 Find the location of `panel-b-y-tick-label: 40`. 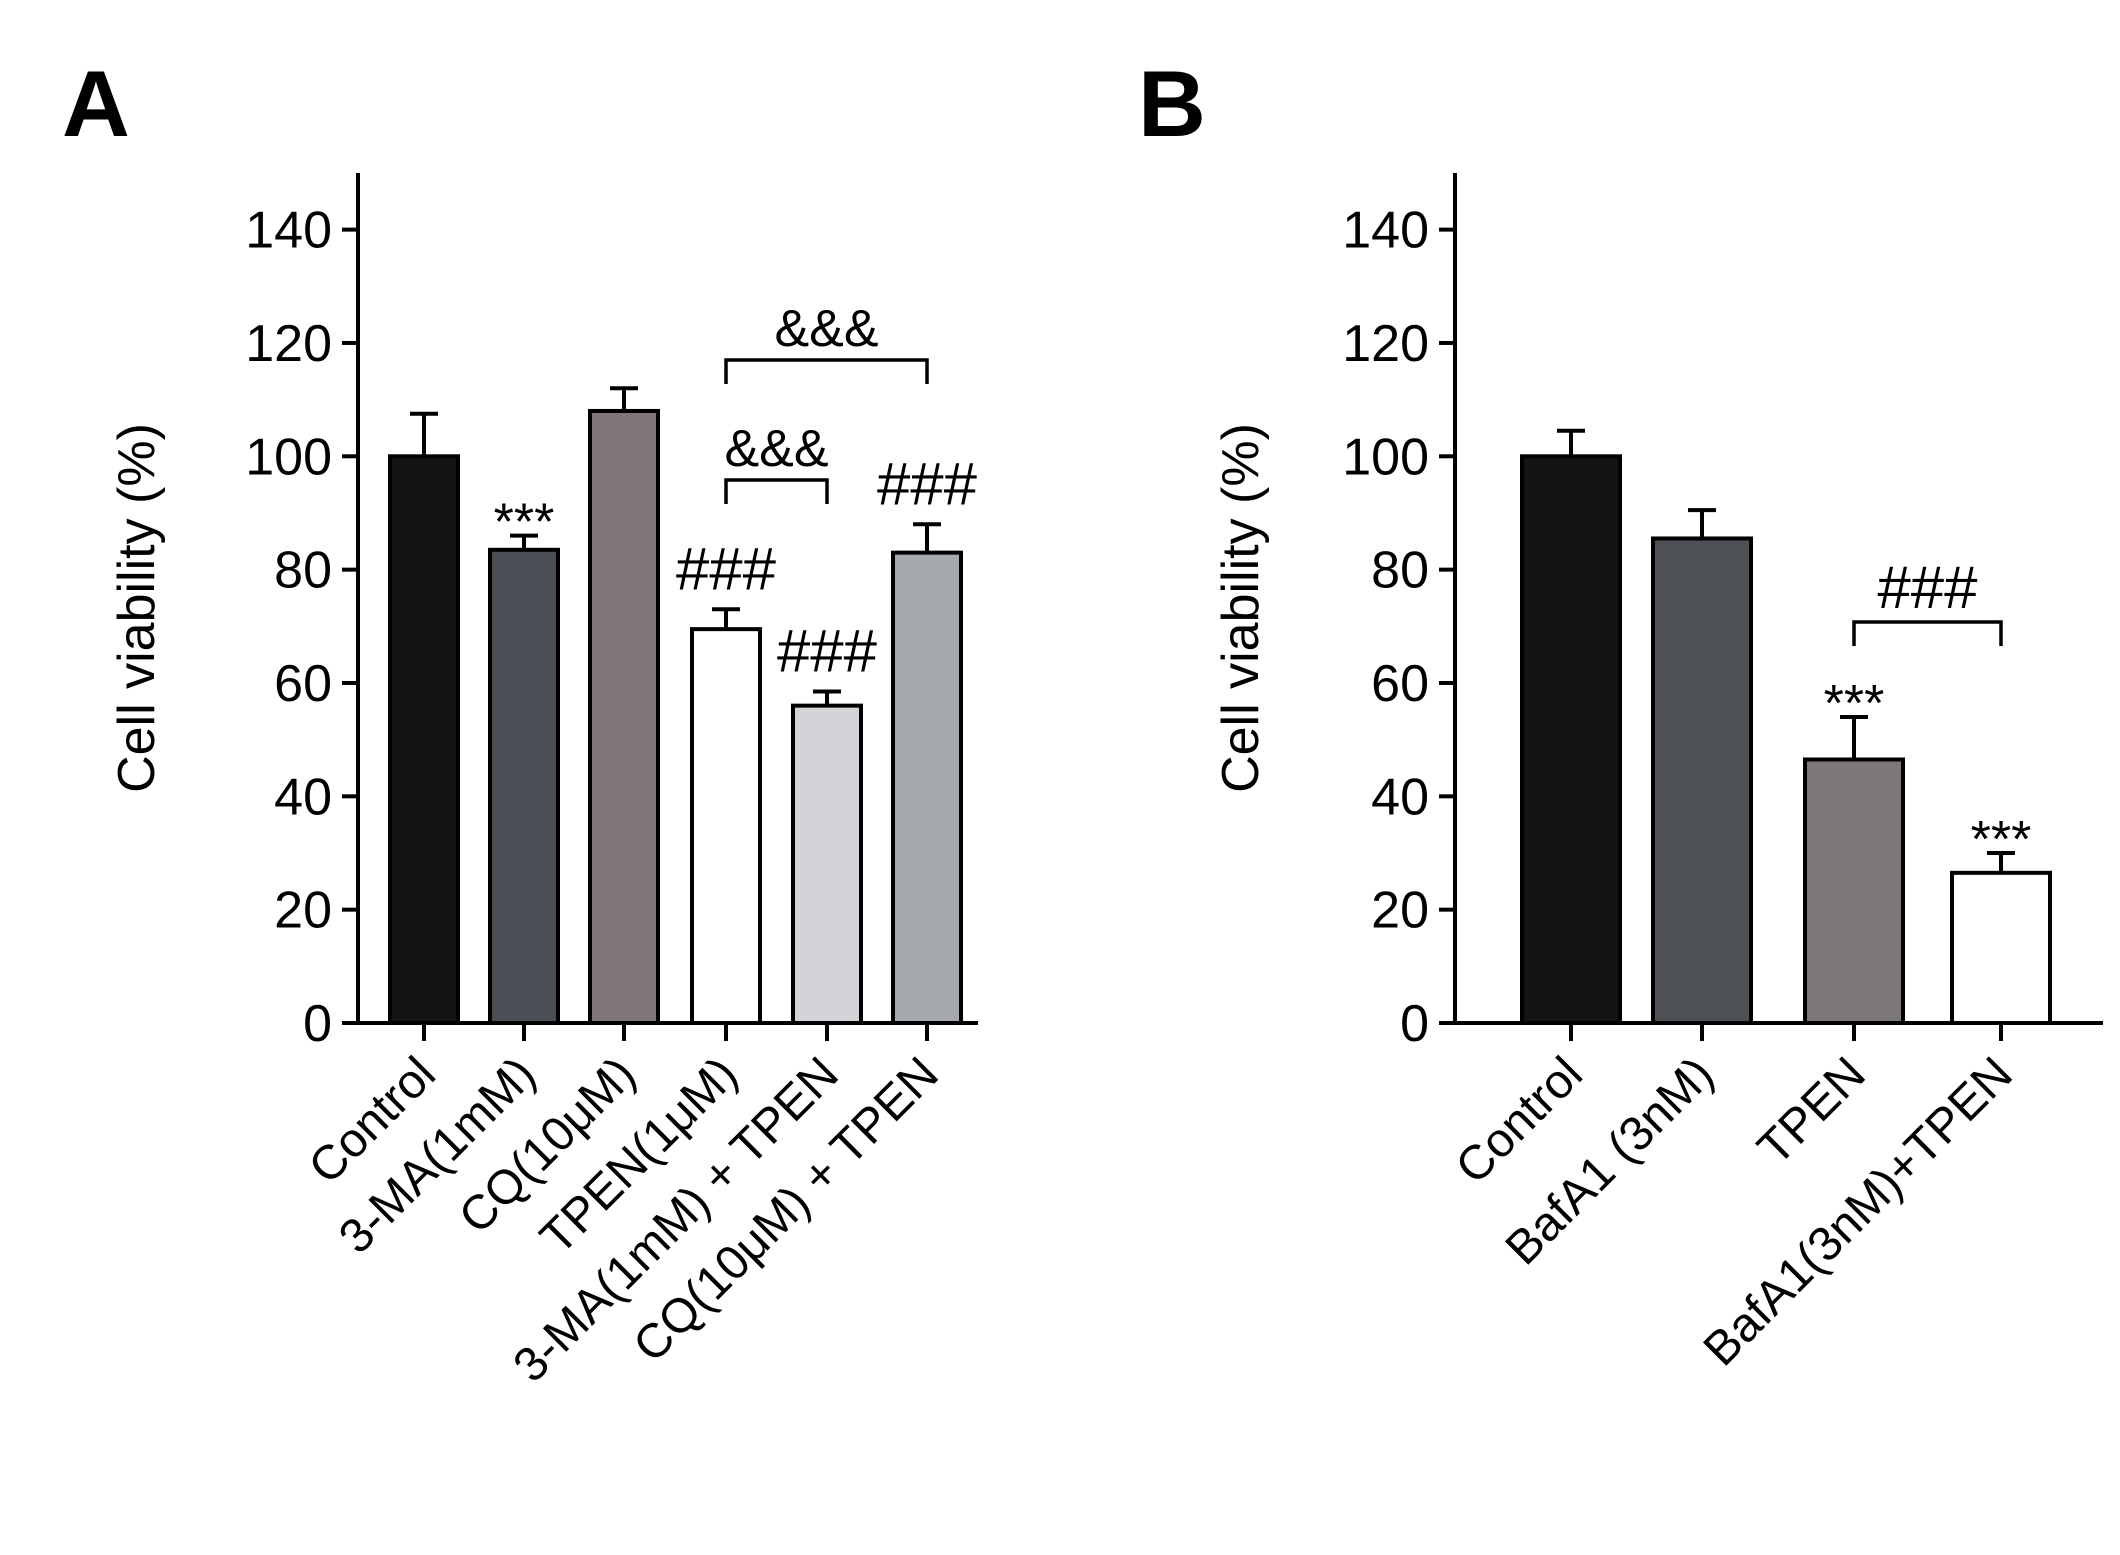

panel-b-y-tick-label: 40 is located at coordinates (1400, 797).